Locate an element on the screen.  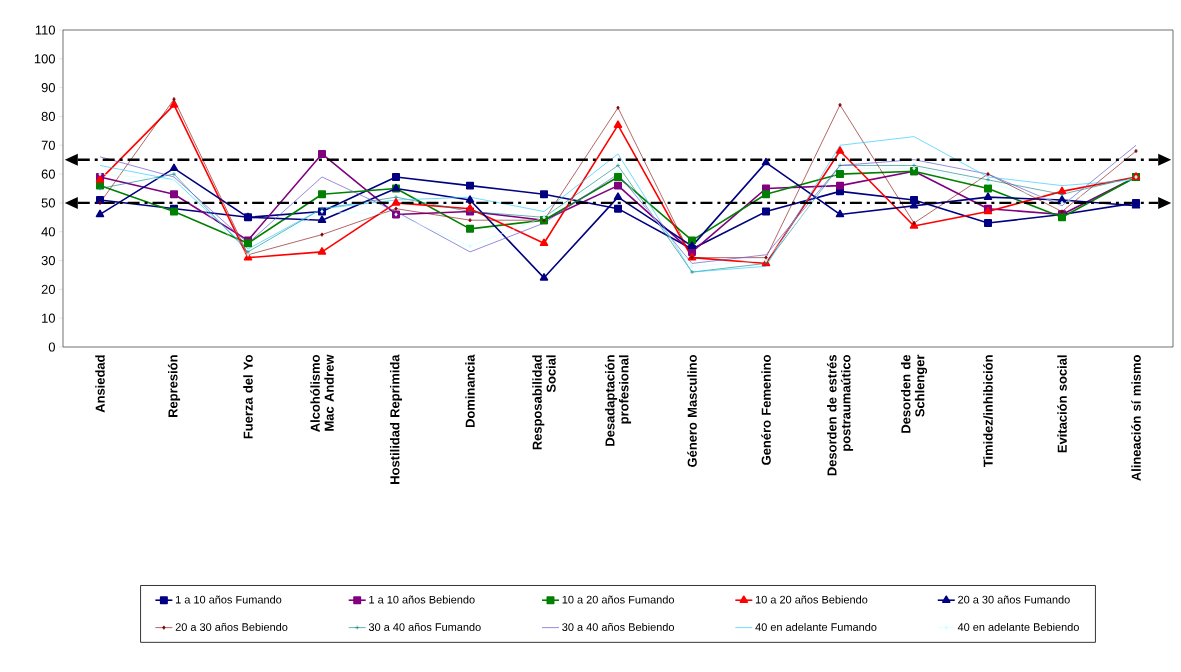
x-tick-label: Ansiedad is located at coordinates (100, 384).